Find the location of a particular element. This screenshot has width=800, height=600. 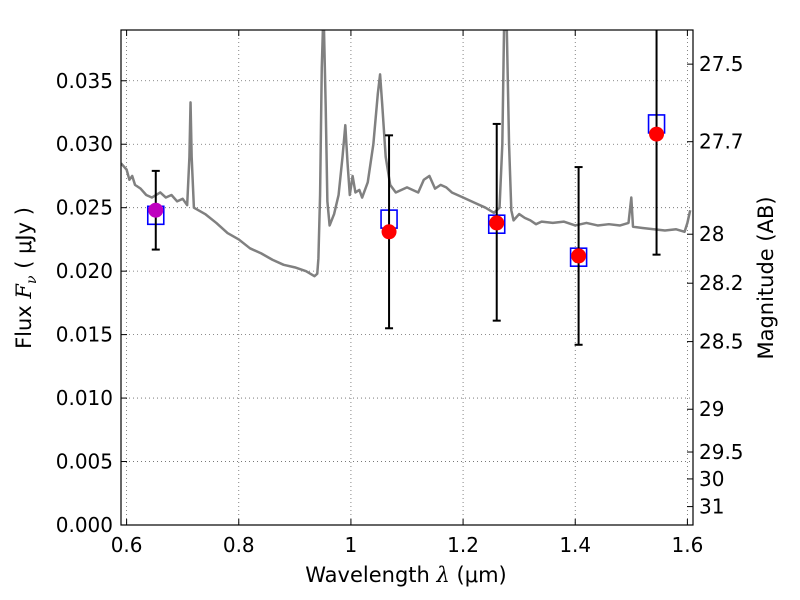

y-tick-label: 0.035 is located at coordinates (84, 81).